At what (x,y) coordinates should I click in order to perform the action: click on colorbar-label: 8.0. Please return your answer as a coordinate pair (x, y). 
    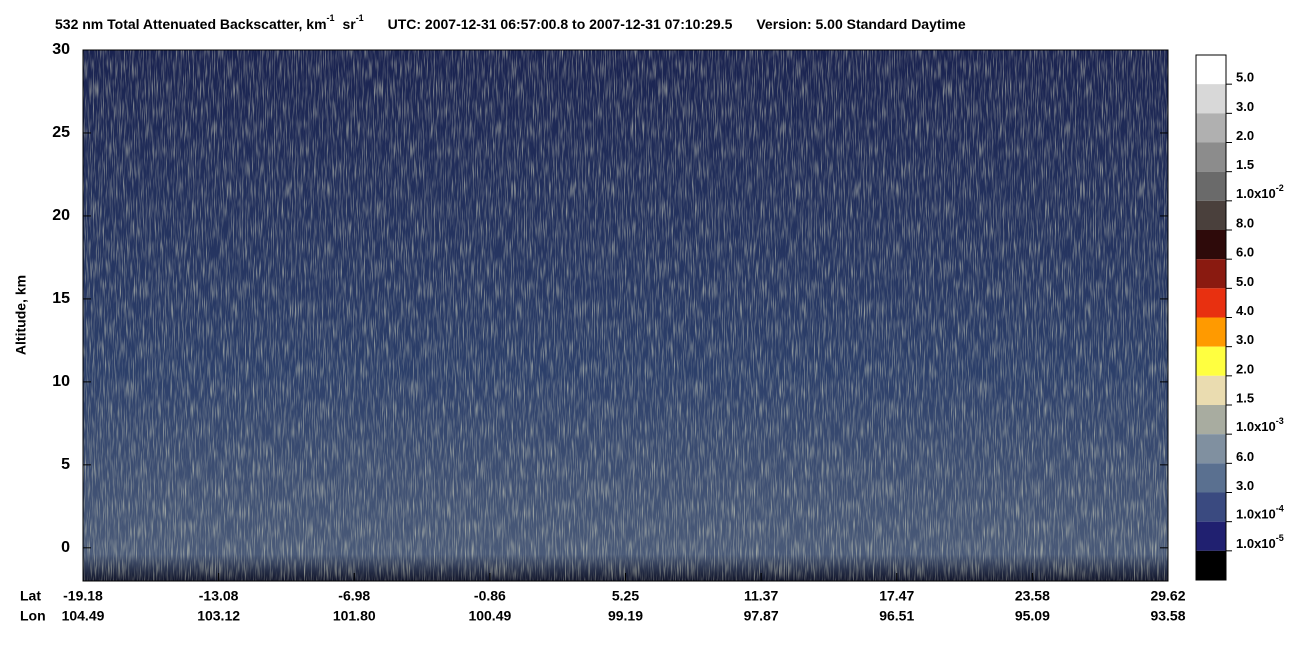
    Looking at the image, I should click on (1245, 222).